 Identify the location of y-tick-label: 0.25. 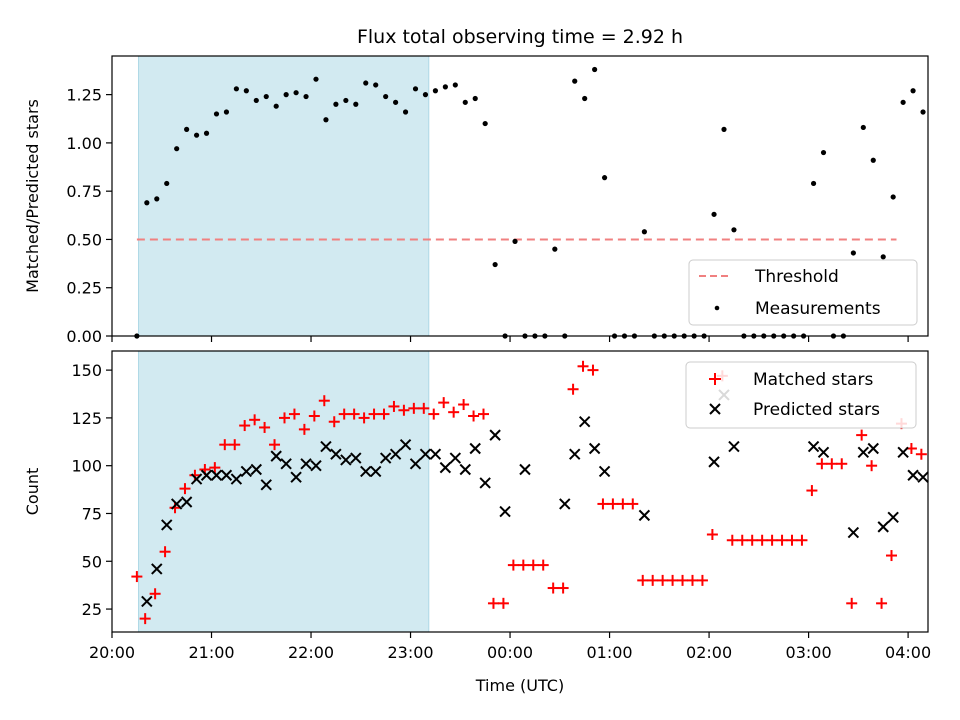
(84, 288).